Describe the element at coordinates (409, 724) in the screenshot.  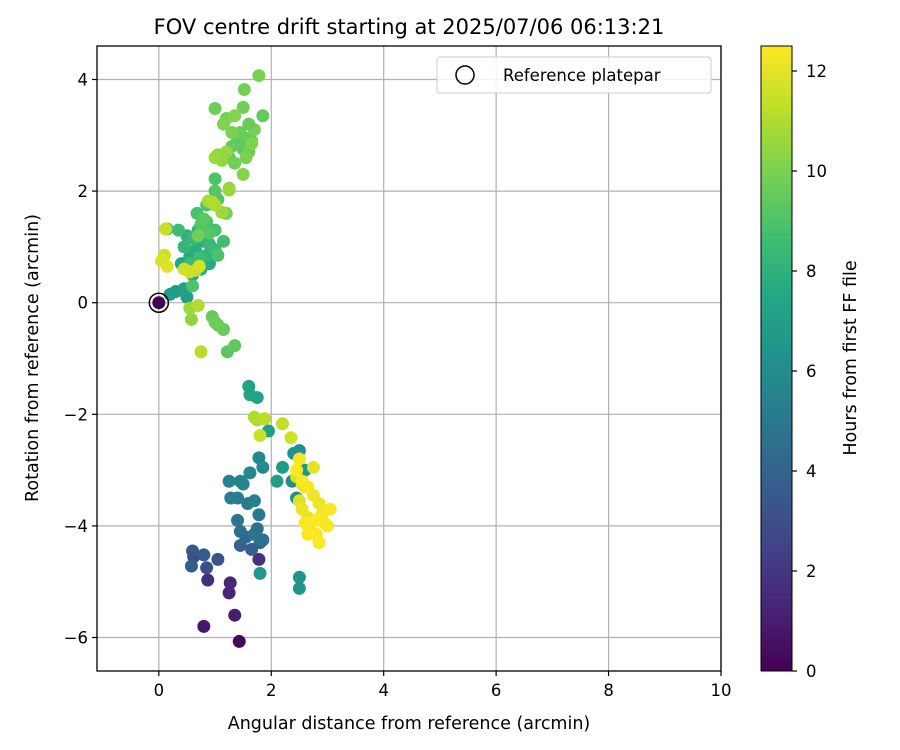
I see `x-axis-label: Angular distance from reference (arcmin)` at that location.